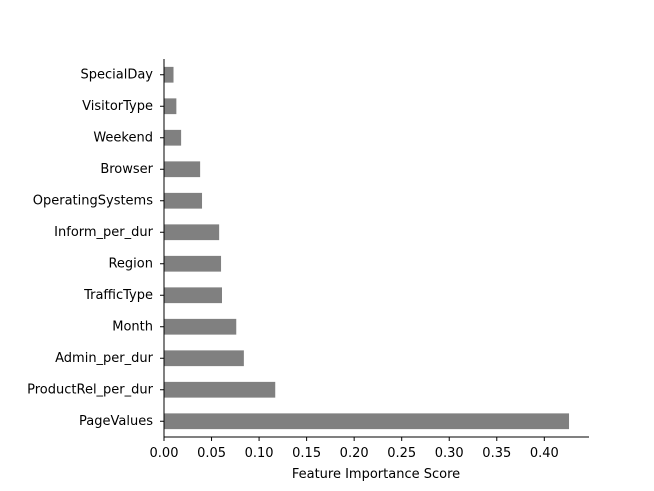 Image resolution: width=654 pixels, height=491 pixels. I want to click on bar-traffictype, so click(193, 295).